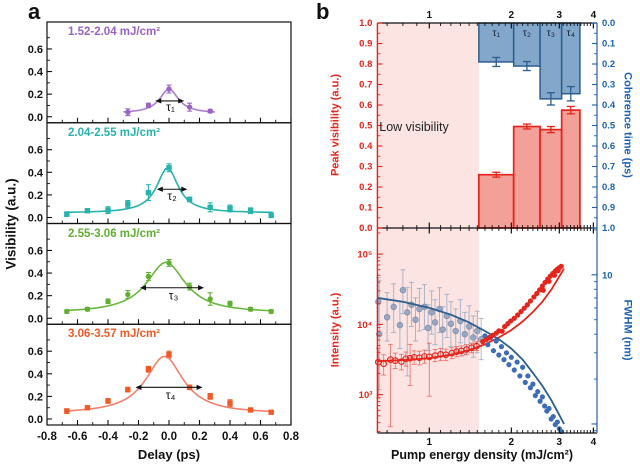 The image size is (640, 469). I want to click on fit-curve, so click(169, 286).